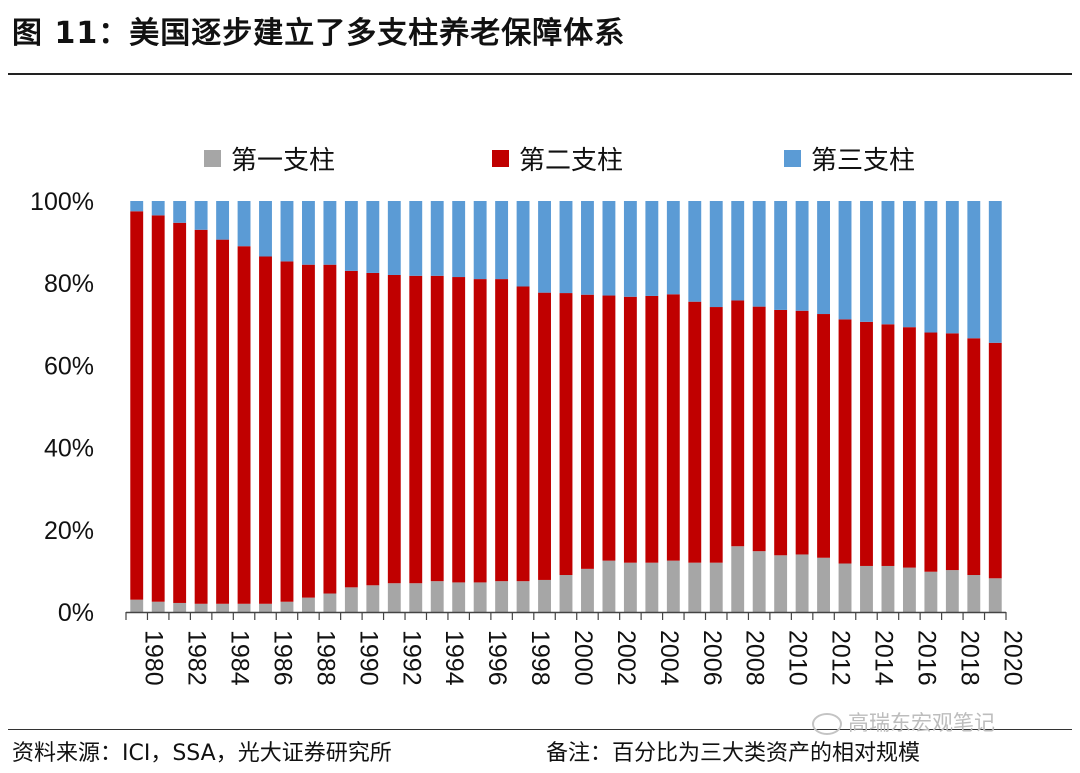 The image size is (1080, 773). What do you see at coordinates (1012, 658) in the screenshot?
I see `x-tick-label: 2020` at bounding box center [1012, 658].